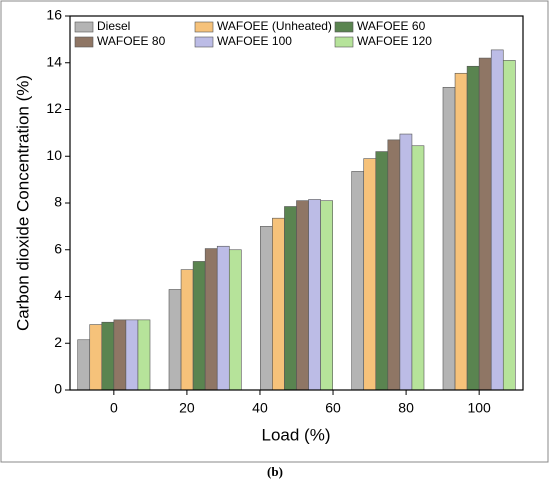 This screenshot has height=488, width=550. I want to click on y-tick-label: 6, so click(58, 248).